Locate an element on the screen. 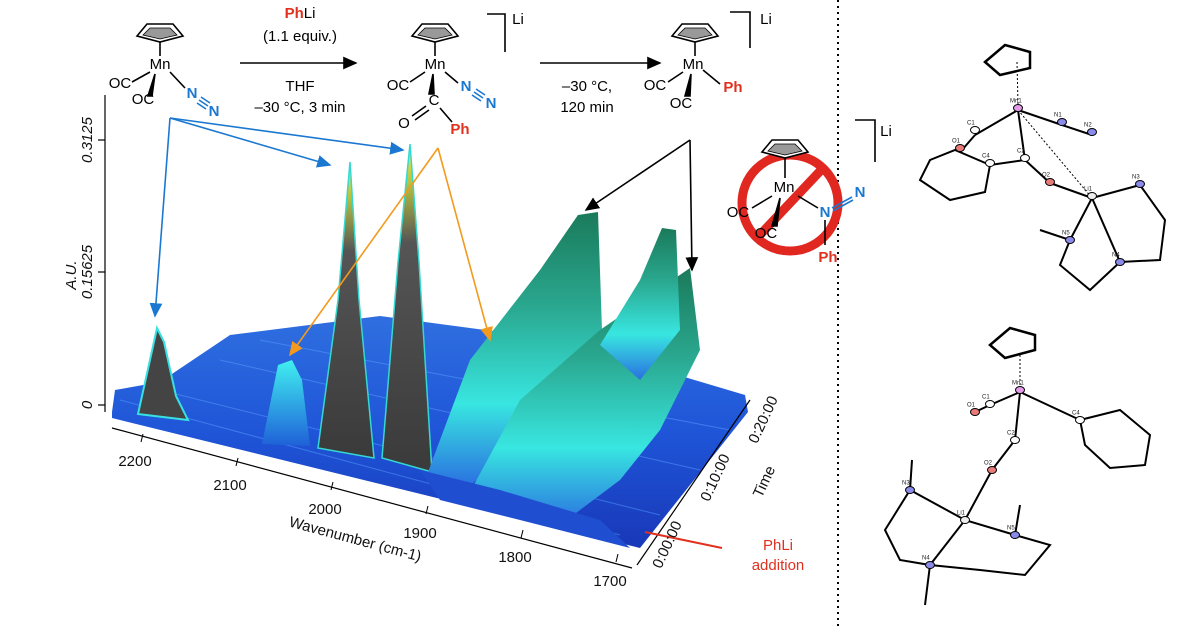  x-tick-label: 2200 is located at coordinates (134, 461).